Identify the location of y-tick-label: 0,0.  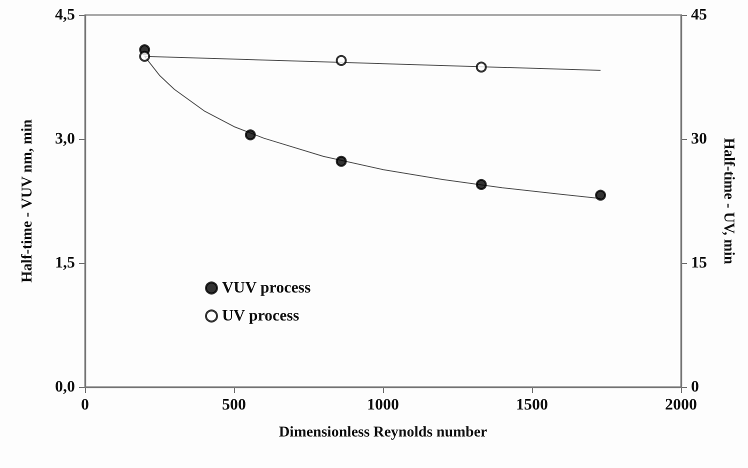
(65, 387).